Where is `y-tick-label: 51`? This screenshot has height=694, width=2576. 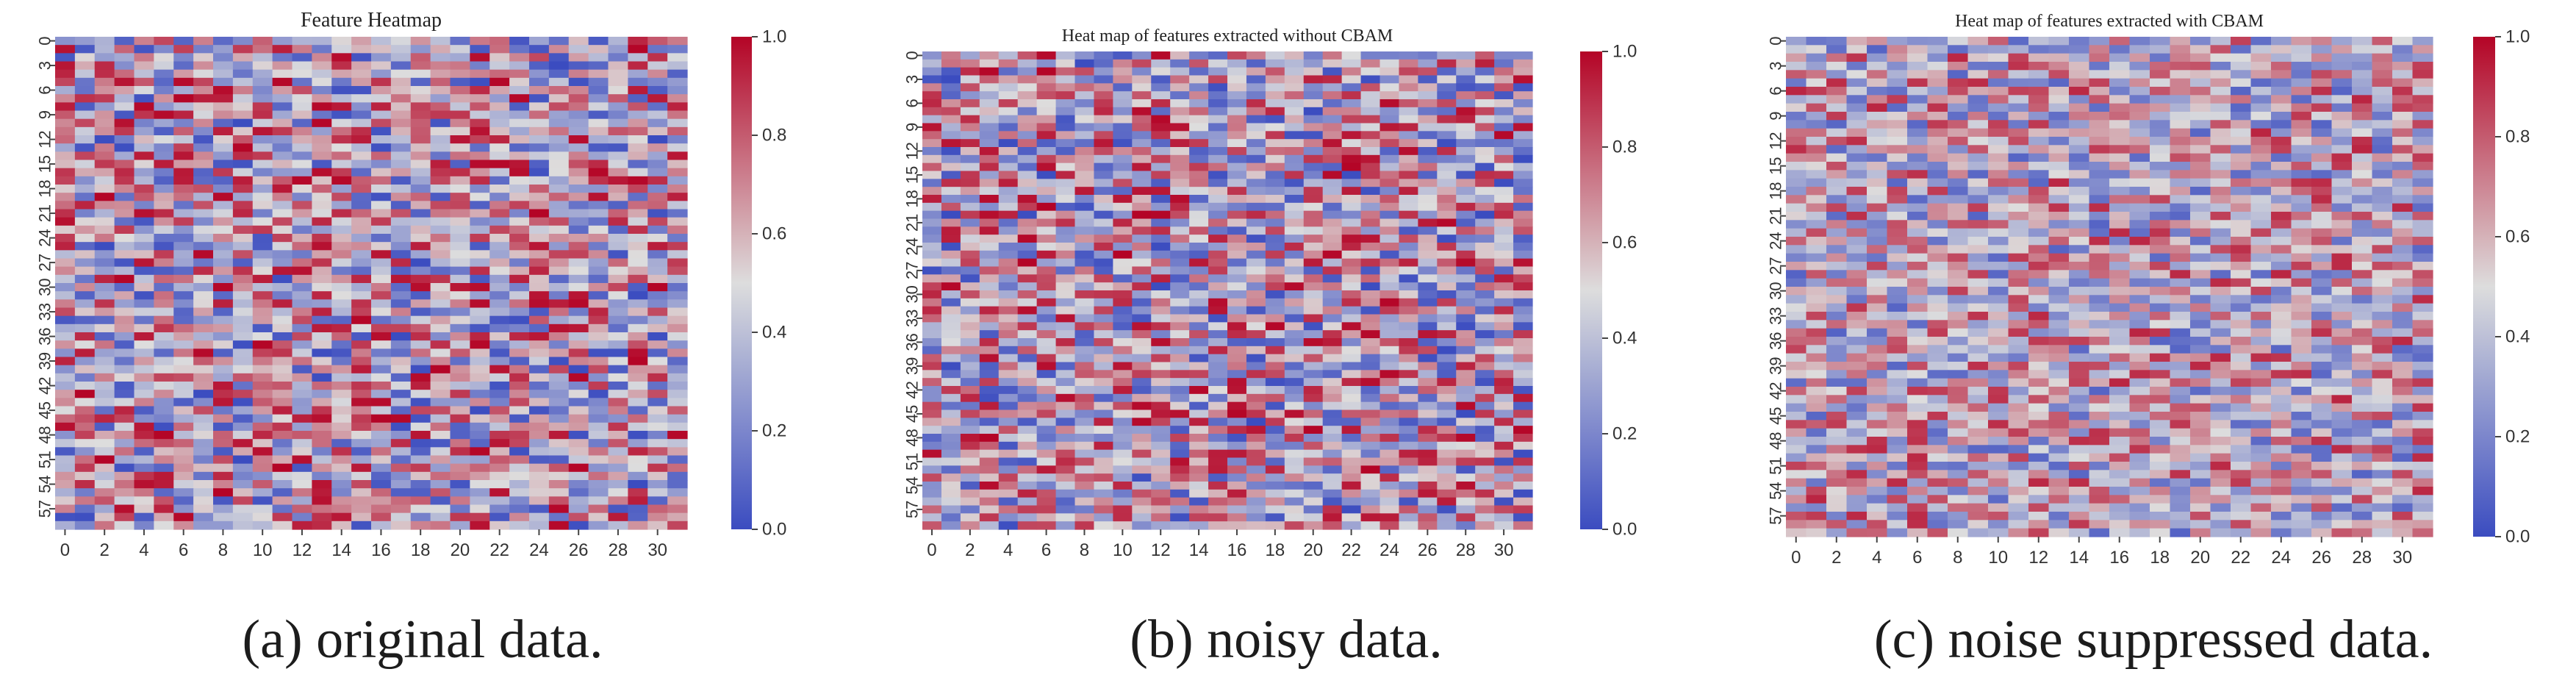
y-tick-label: 51 is located at coordinates (912, 462).